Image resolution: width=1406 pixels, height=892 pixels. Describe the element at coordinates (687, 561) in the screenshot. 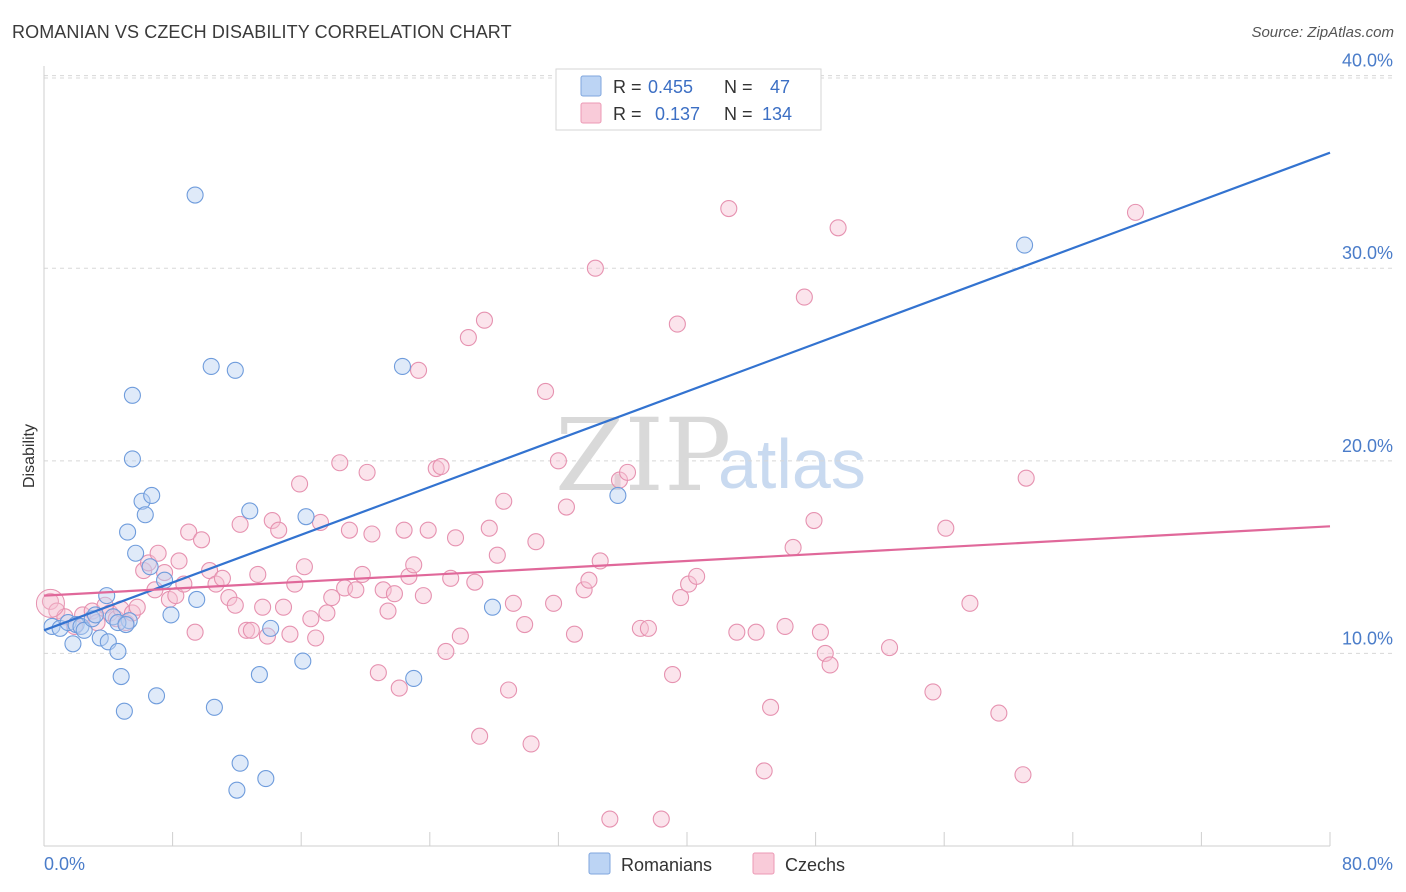

I see `trend-line-czechs` at that location.